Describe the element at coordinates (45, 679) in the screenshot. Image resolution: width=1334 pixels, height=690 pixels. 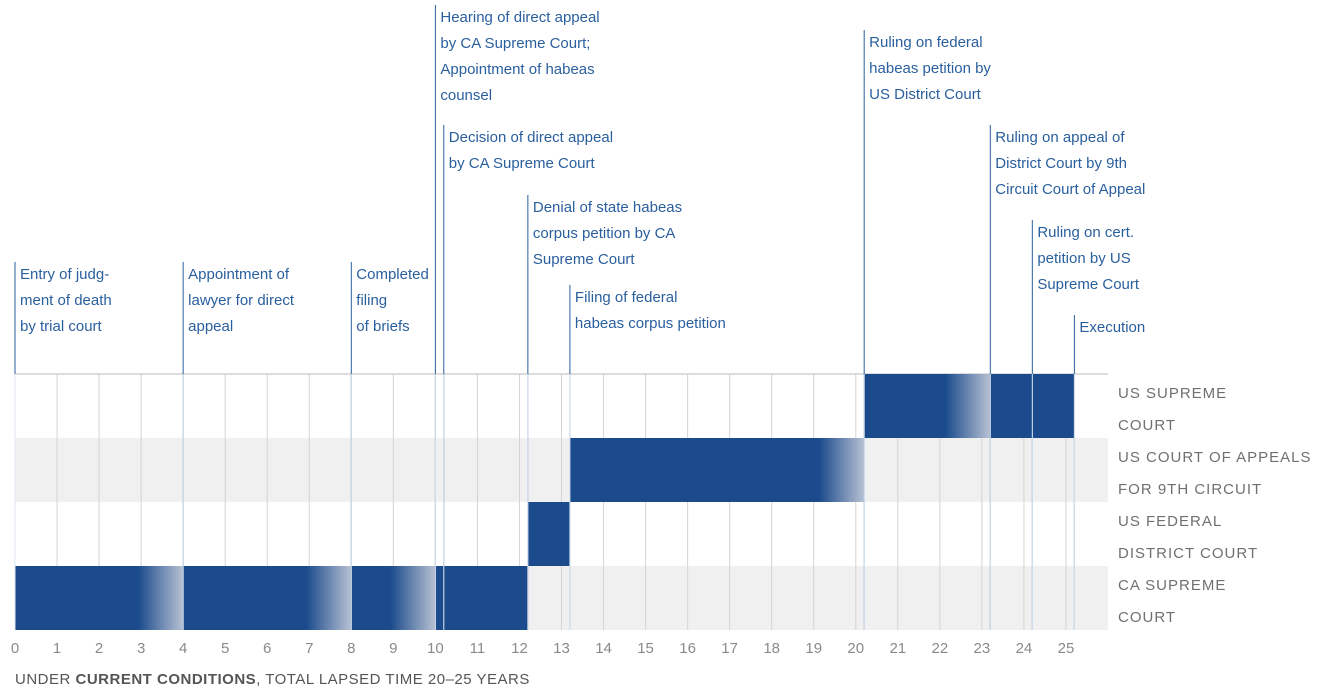
I see `footer-prefix: UNDER` at that location.